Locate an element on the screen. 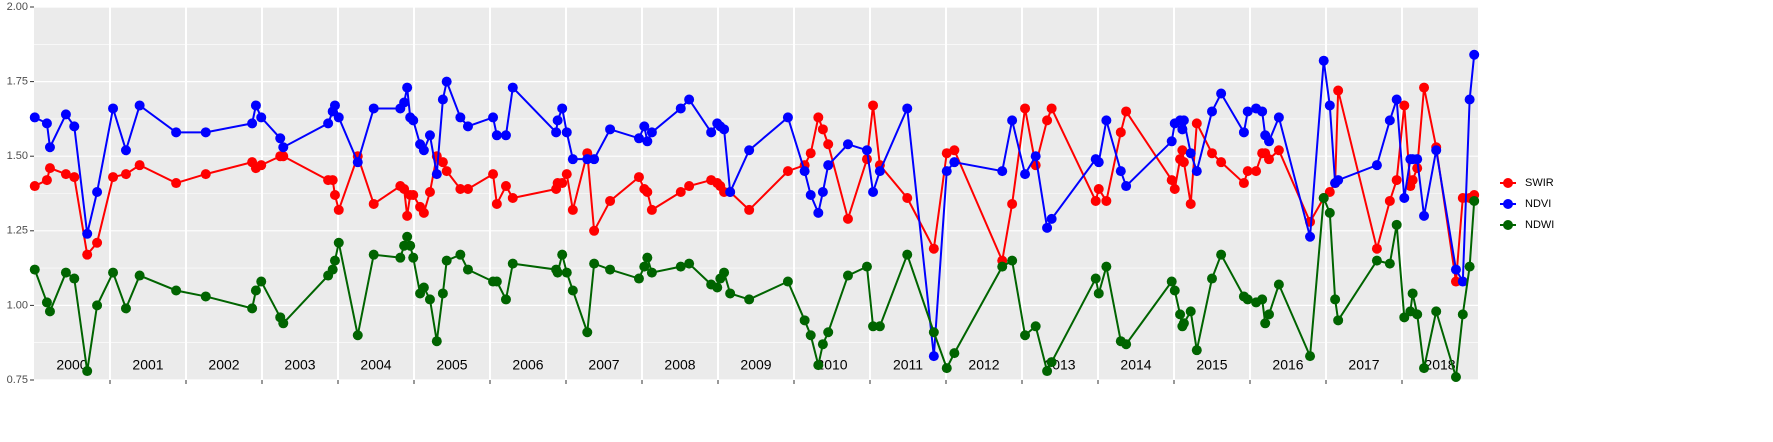 The height and width of the screenshot is (442, 1773). legend-label: NDWI is located at coordinates (1539, 225).